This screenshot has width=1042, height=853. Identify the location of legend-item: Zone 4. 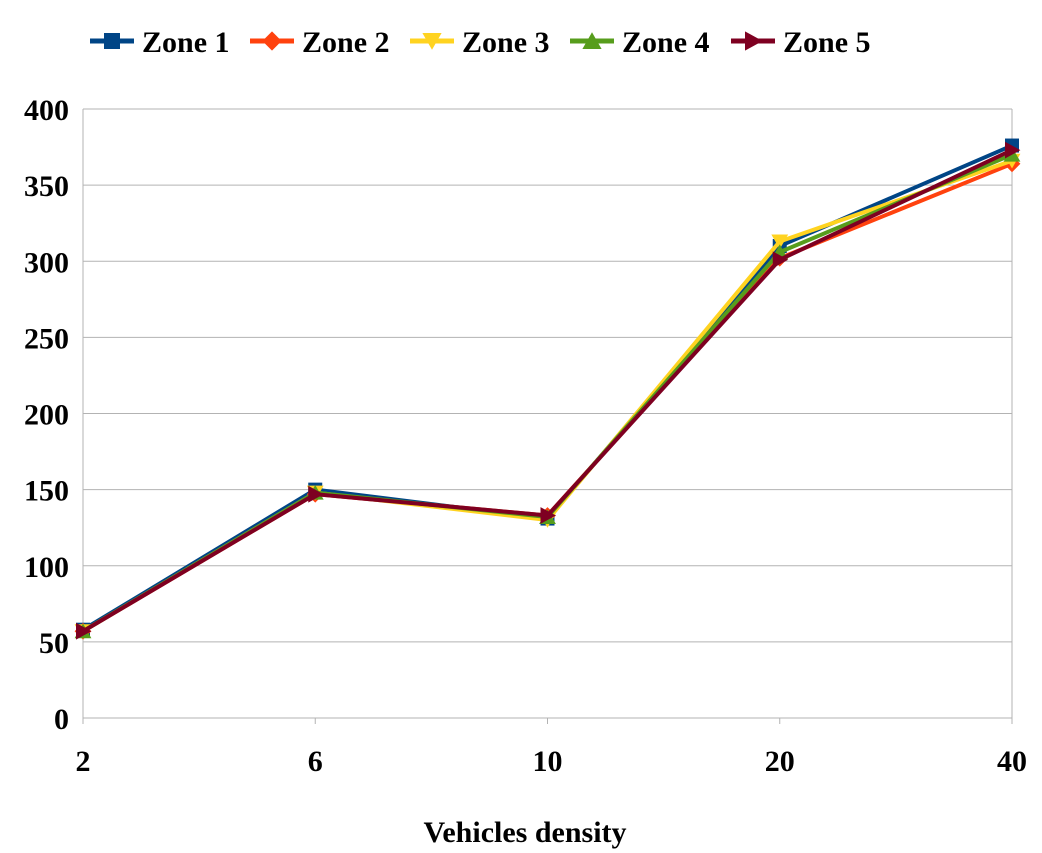
(640, 42).